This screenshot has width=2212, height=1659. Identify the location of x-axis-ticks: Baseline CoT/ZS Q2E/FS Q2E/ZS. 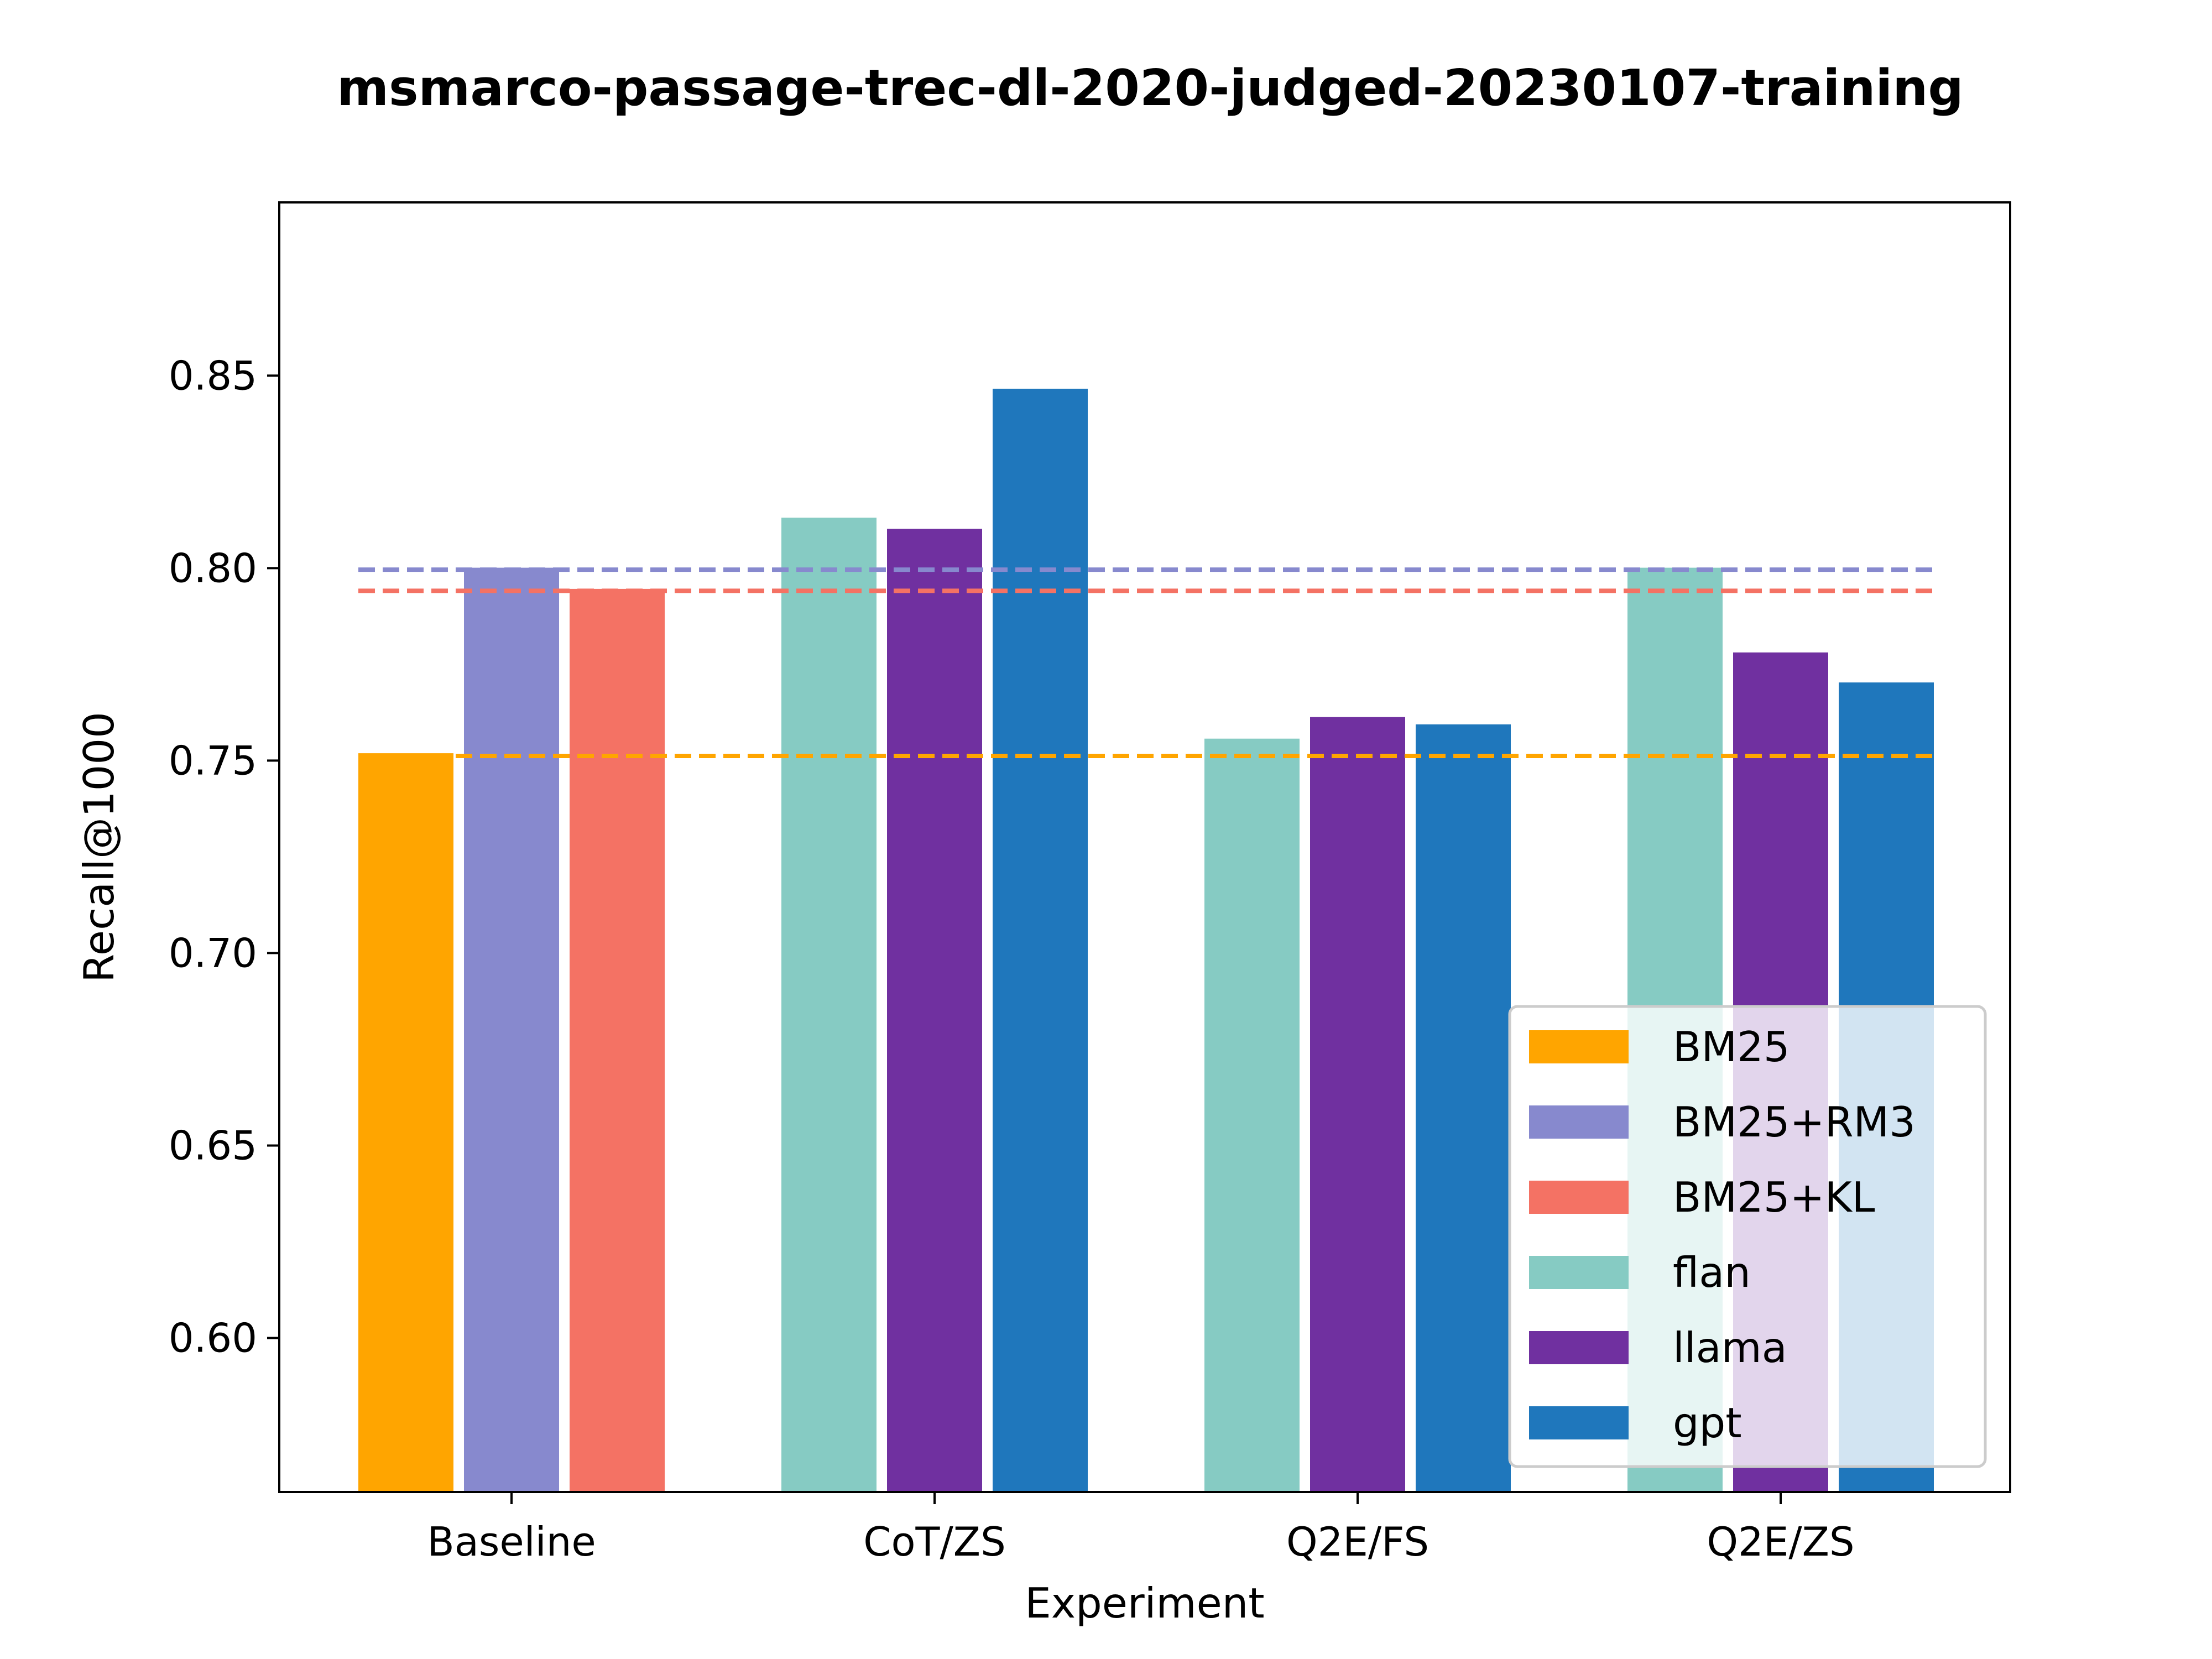
(1141, 1529).